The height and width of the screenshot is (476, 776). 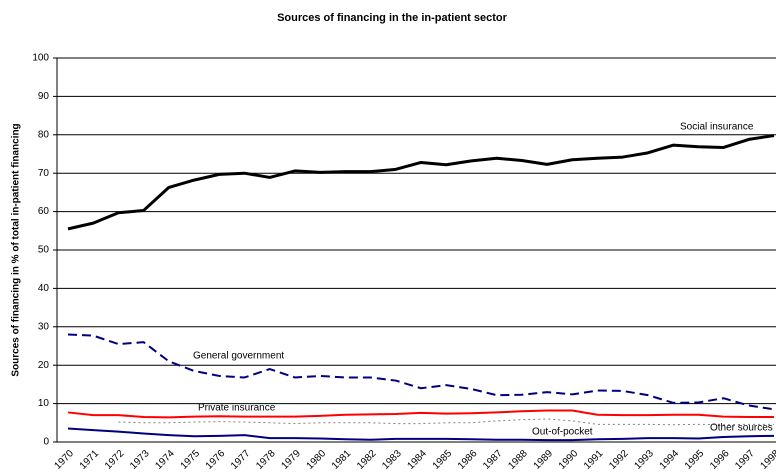 What do you see at coordinates (64, 460) in the screenshot?
I see `x-tick-label: 1970` at bounding box center [64, 460].